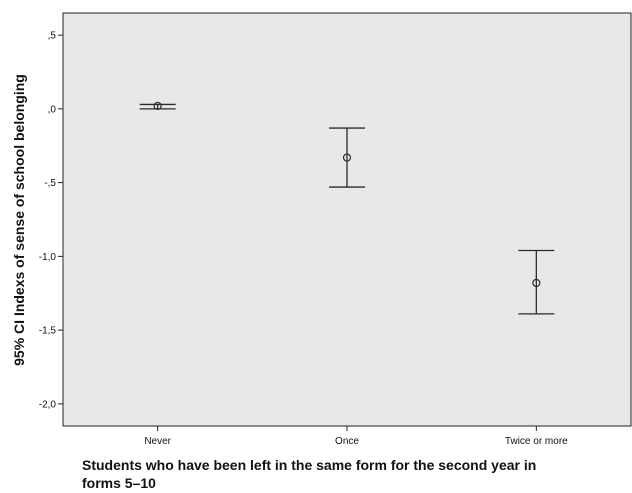 The image size is (632, 493). Describe the element at coordinates (347, 441) in the screenshot. I see `x-tick-label: Once` at that location.